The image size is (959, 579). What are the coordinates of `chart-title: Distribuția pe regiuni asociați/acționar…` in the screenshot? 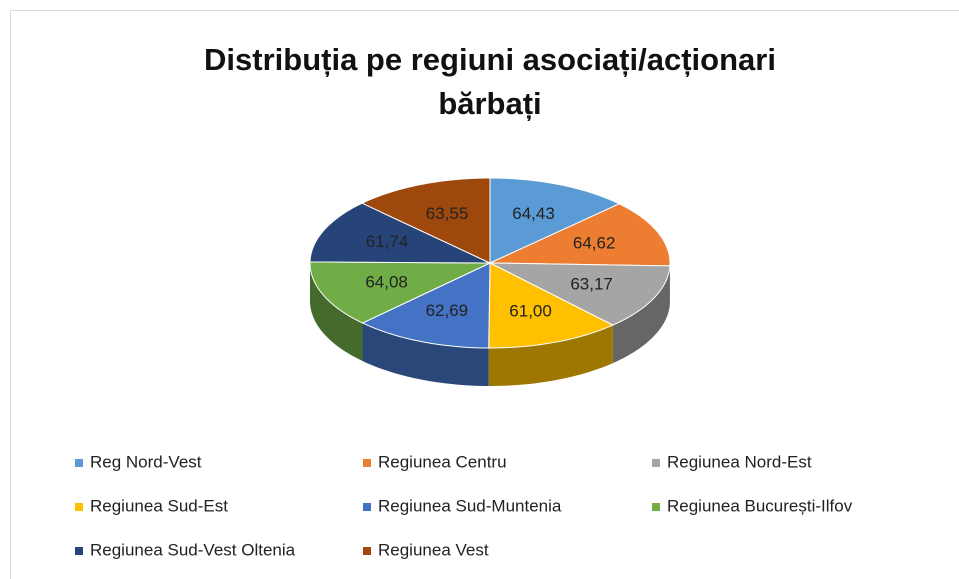 It's located at (490, 81).